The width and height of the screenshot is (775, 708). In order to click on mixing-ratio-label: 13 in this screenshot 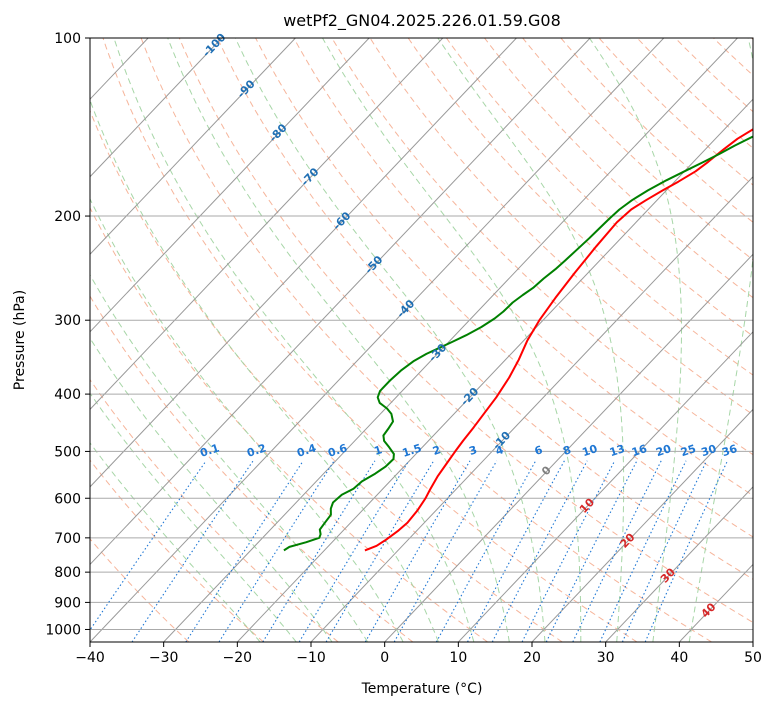, I will do `click(617, 450)`.